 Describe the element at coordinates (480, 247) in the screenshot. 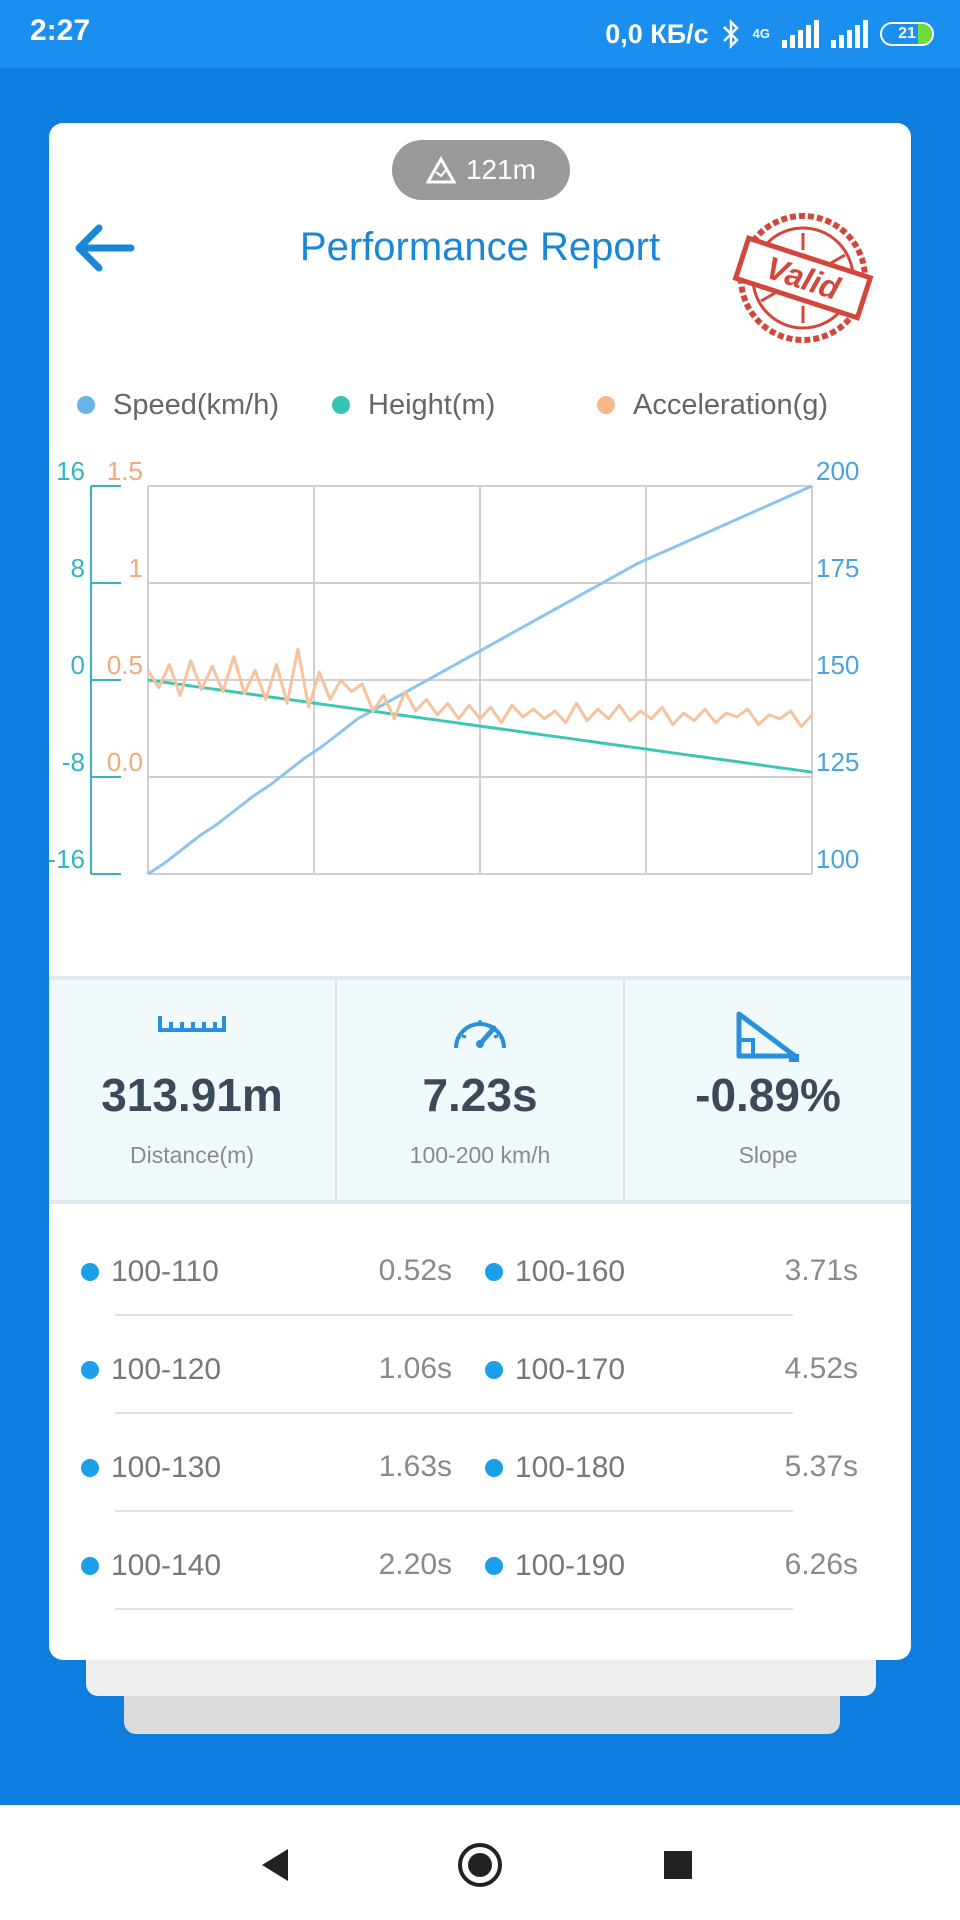

I see `page-title: Performance Report` at that location.